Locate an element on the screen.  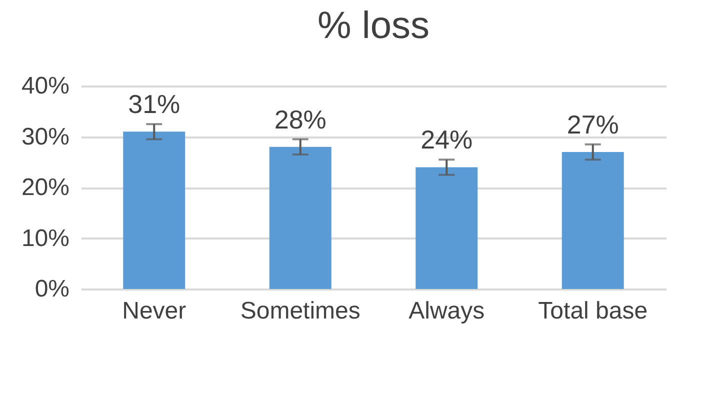
x-tick-label: Sometimes is located at coordinates (300, 311).